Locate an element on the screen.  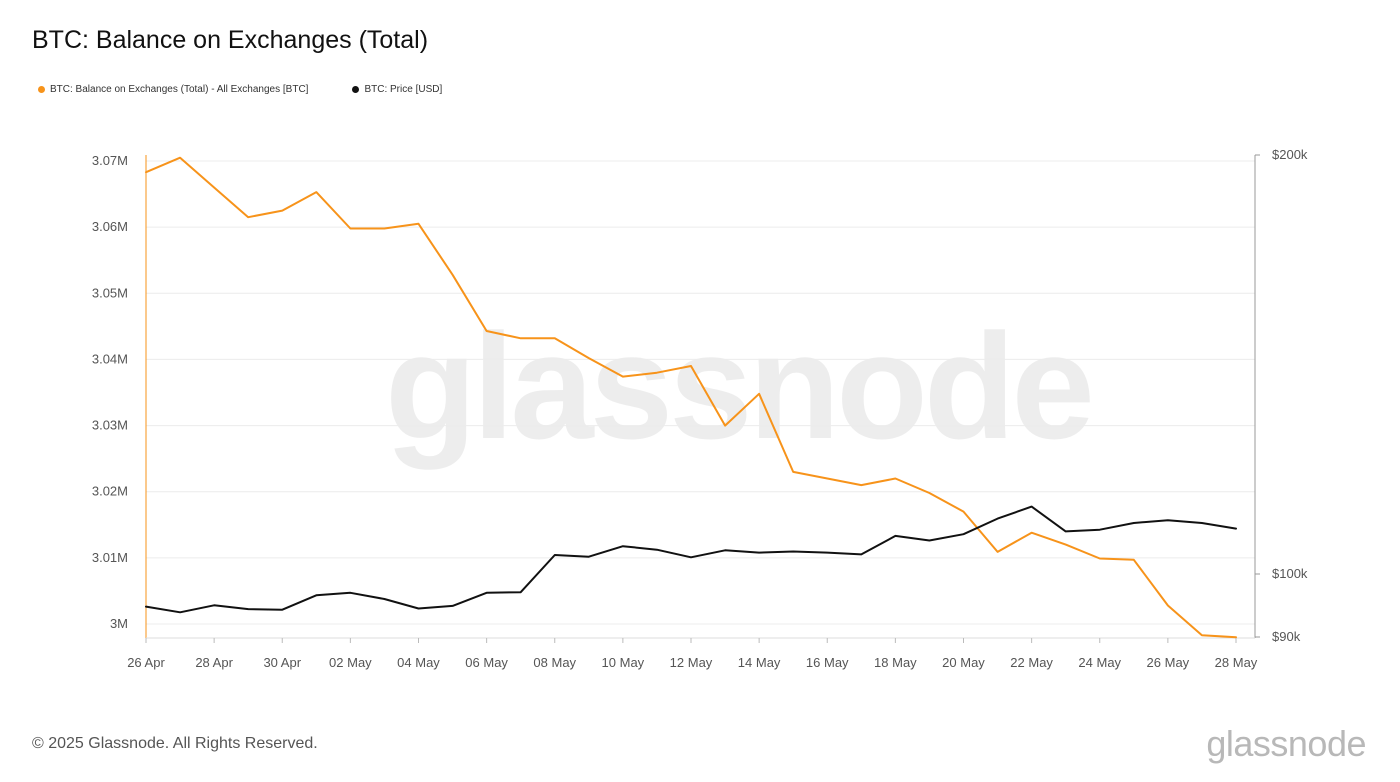
y-left-tick-label: 3.02M is located at coordinates (110, 491).